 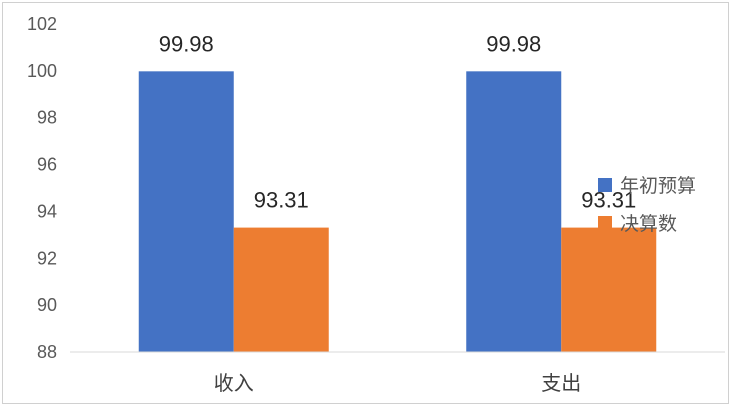 I want to click on y-tick-label: 100, so click(x=42, y=71).